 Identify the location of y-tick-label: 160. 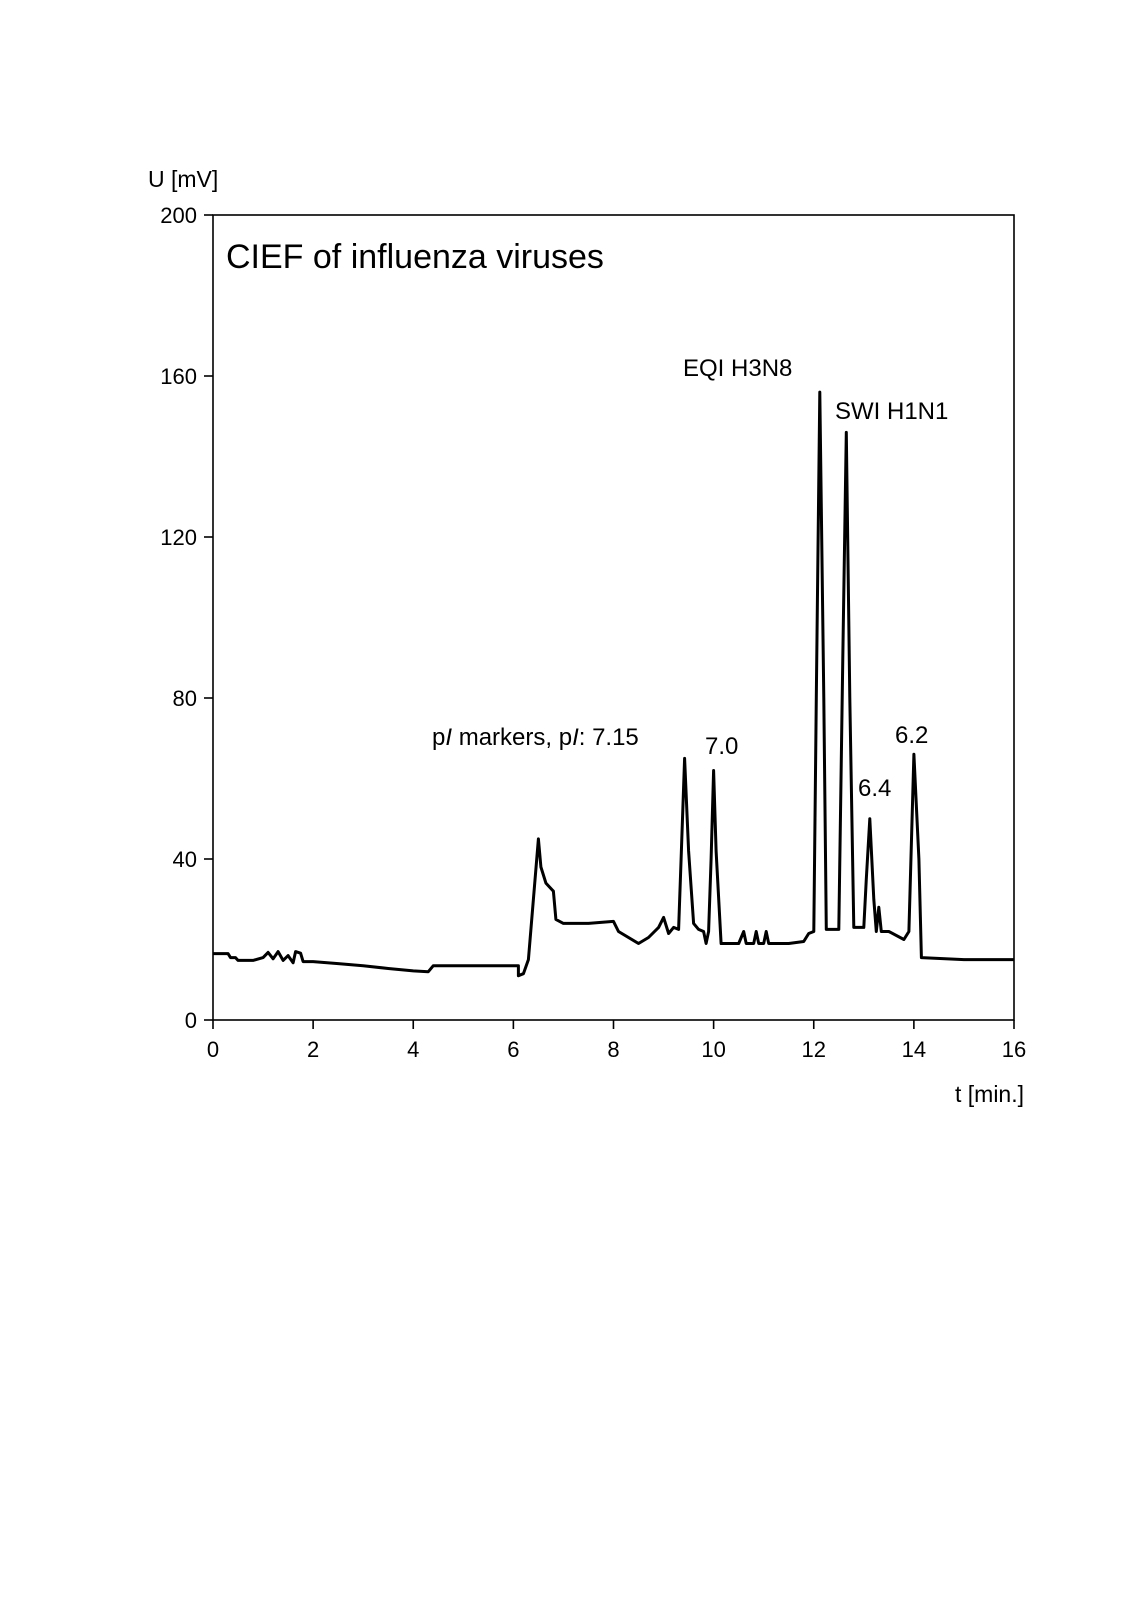
(178, 376).